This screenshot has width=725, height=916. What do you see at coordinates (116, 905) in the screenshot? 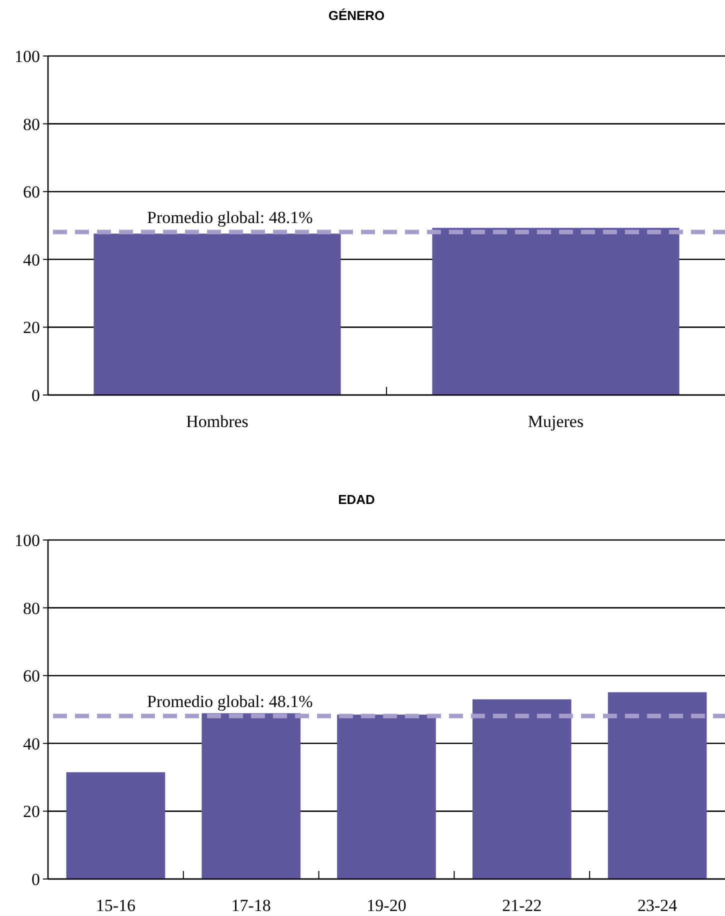
I see `x-tick-label: 15-16` at bounding box center [116, 905].